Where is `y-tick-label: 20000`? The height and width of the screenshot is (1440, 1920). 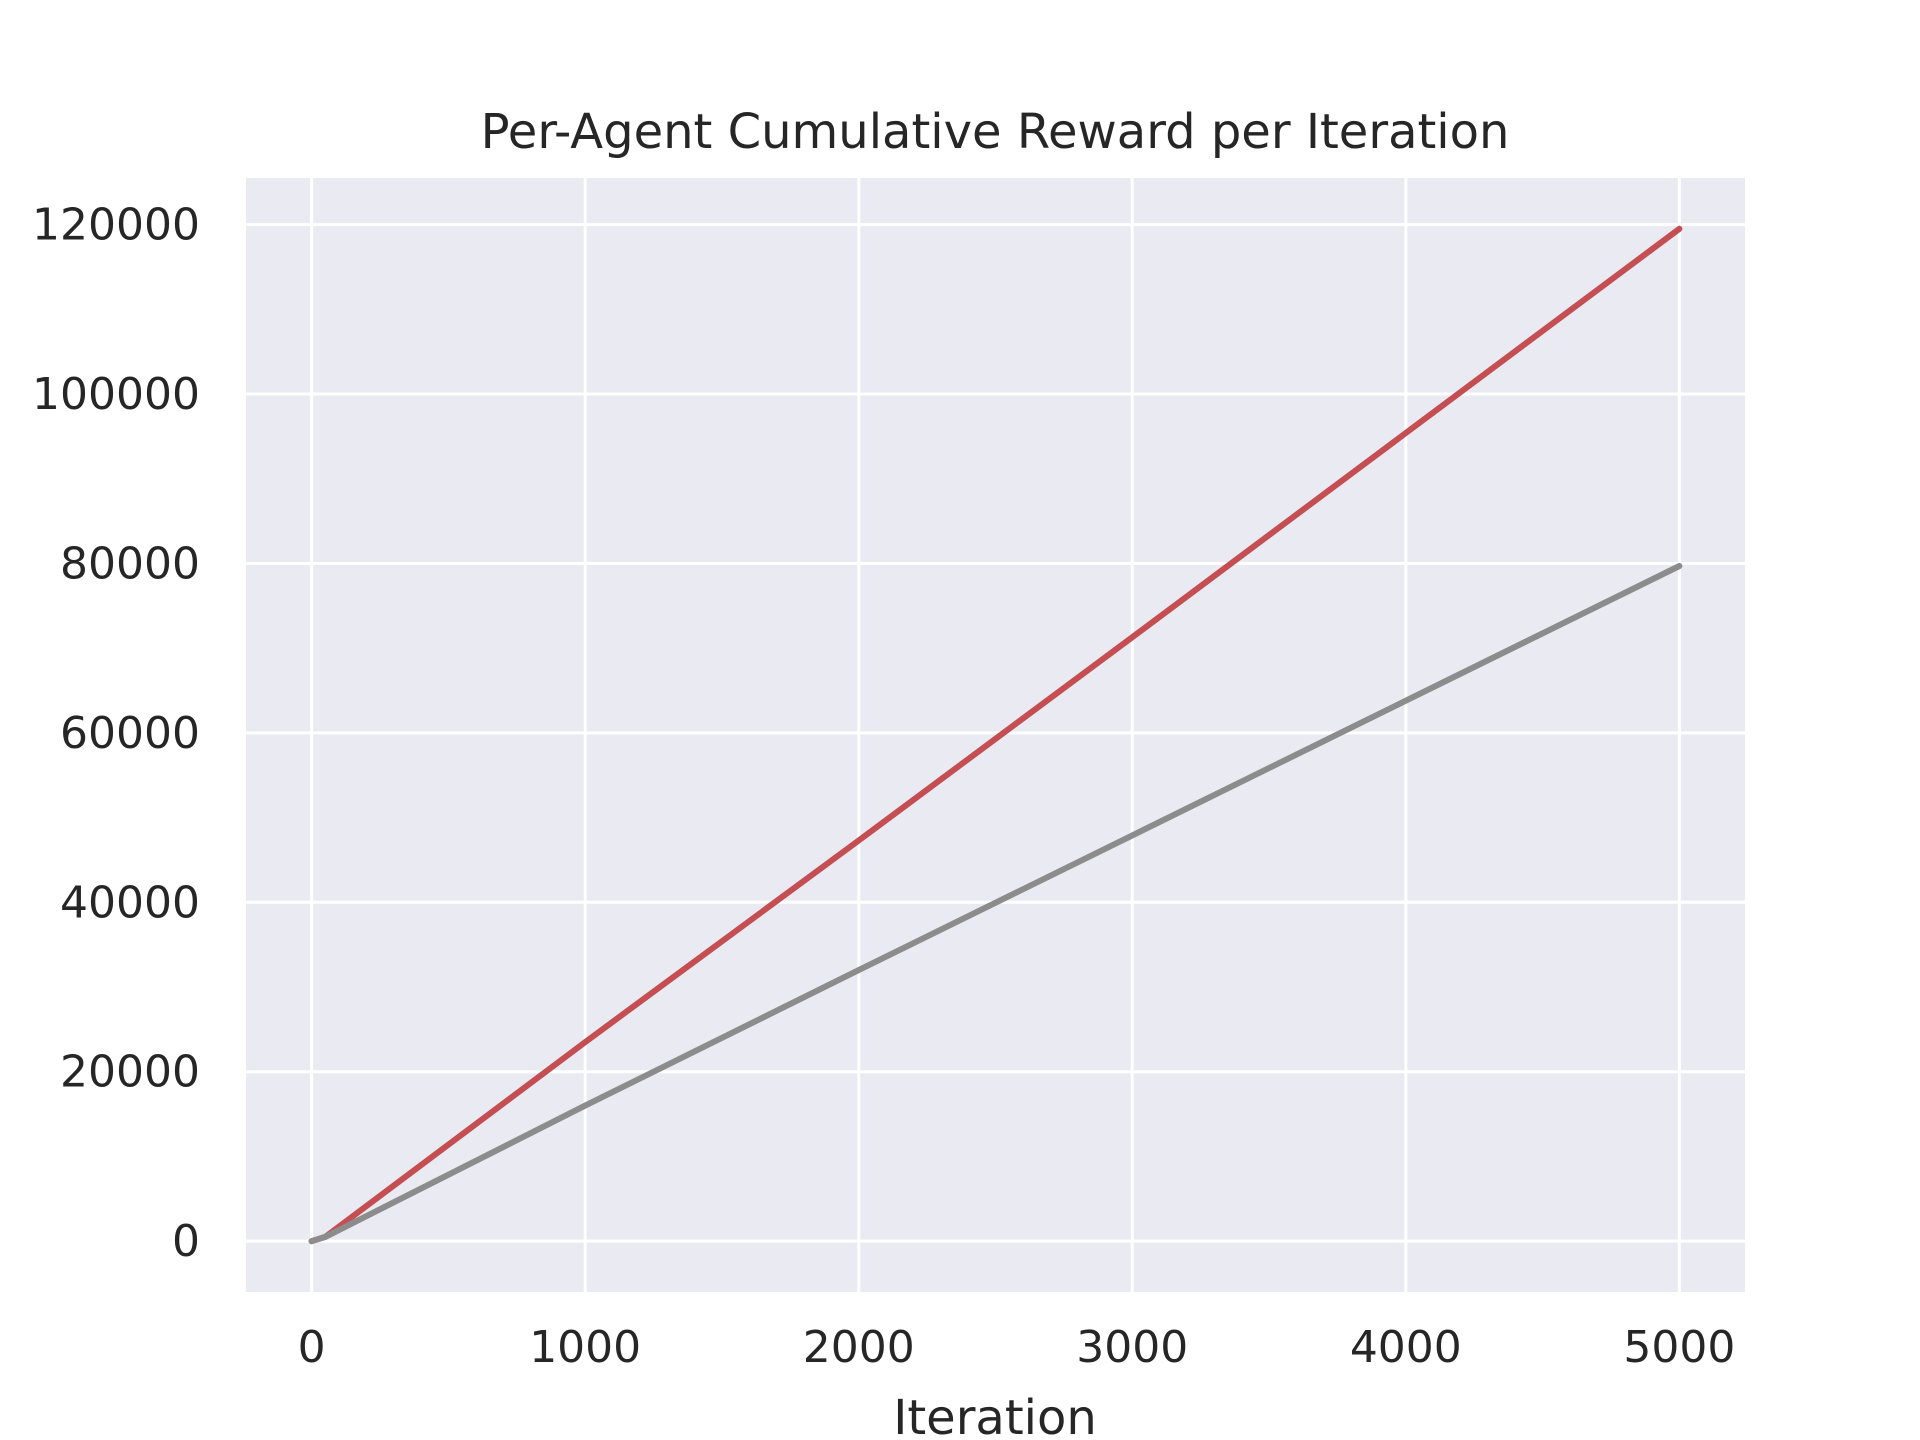 y-tick-label: 20000 is located at coordinates (130, 1072).